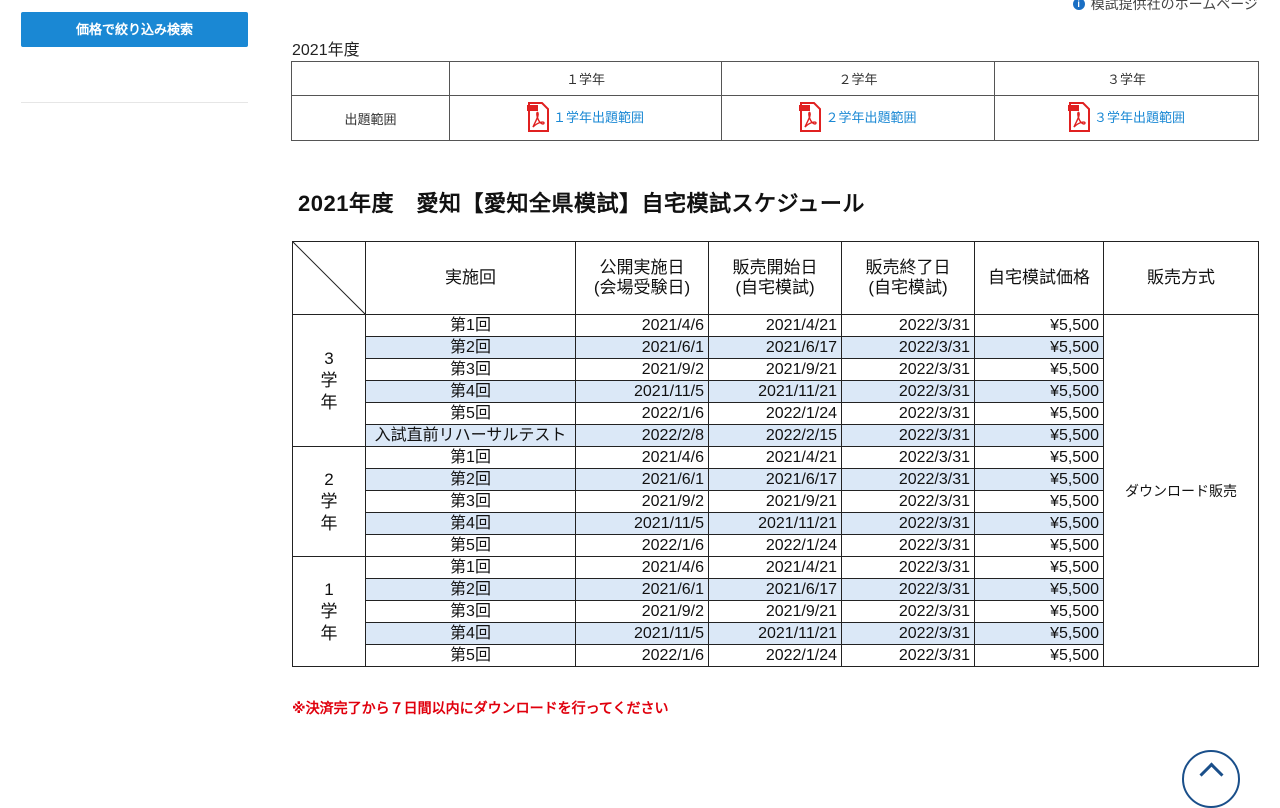  Describe the element at coordinates (598, 117) in the screenshot. I see `grade-1-range-label: １学年出題範囲` at that location.